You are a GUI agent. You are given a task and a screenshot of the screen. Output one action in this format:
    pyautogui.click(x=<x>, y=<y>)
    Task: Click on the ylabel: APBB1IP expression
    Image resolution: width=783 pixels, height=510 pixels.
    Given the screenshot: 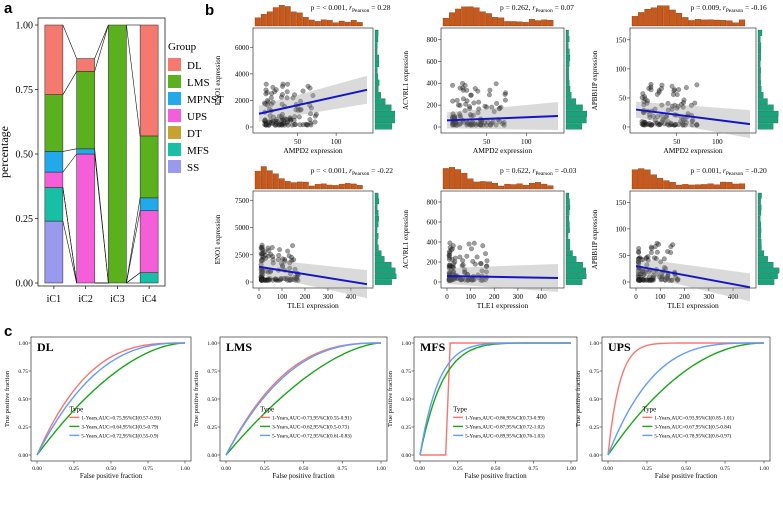 What is the action you would take?
    pyautogui.click(x=595, y=239)
    